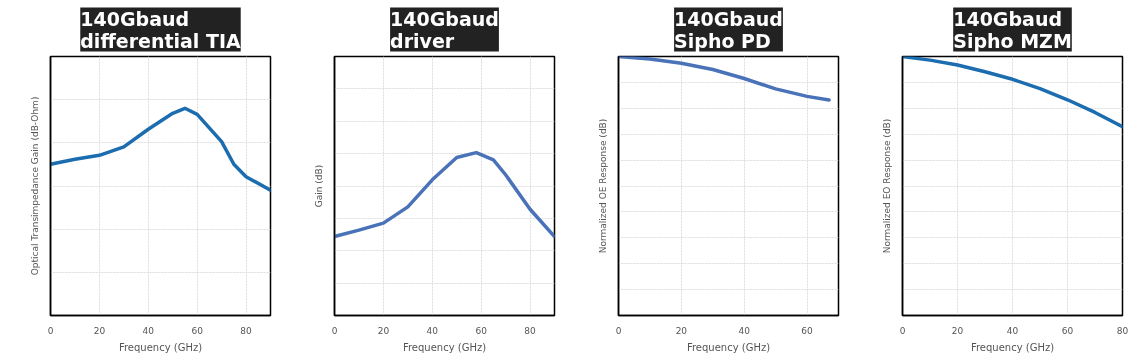 Image resolution: width=1147 pixels, height=360 pixels. What do you see at coordinates (444, 29) in the screenshot?
I see `chart-title: 140Gbaud driver` at bounding box center [444, 29].